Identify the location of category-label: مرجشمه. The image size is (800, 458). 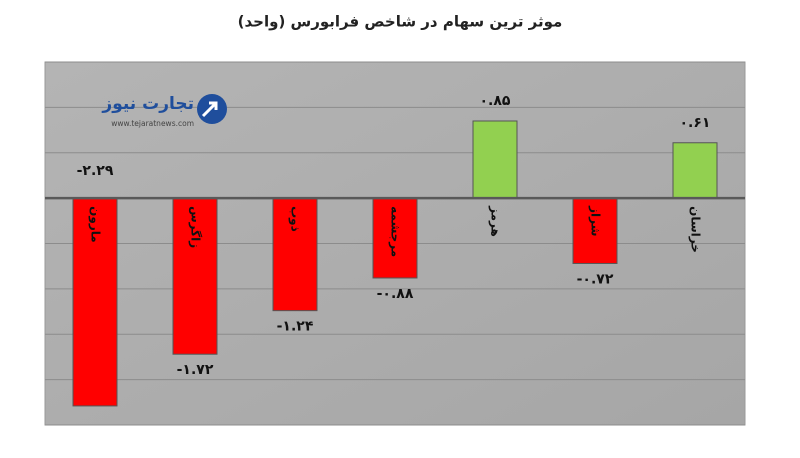
(396, 231).